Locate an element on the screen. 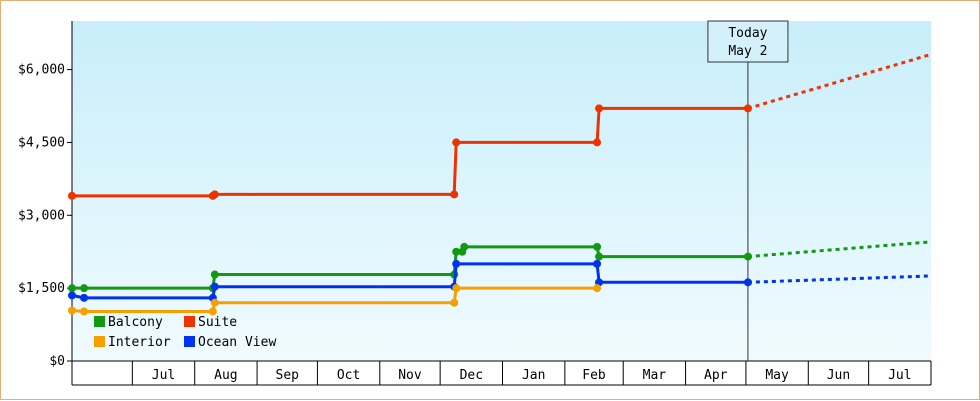 The width and height of the screenshot is (980, 401). x-month-label: Apr is located at coordinates (716, 375).